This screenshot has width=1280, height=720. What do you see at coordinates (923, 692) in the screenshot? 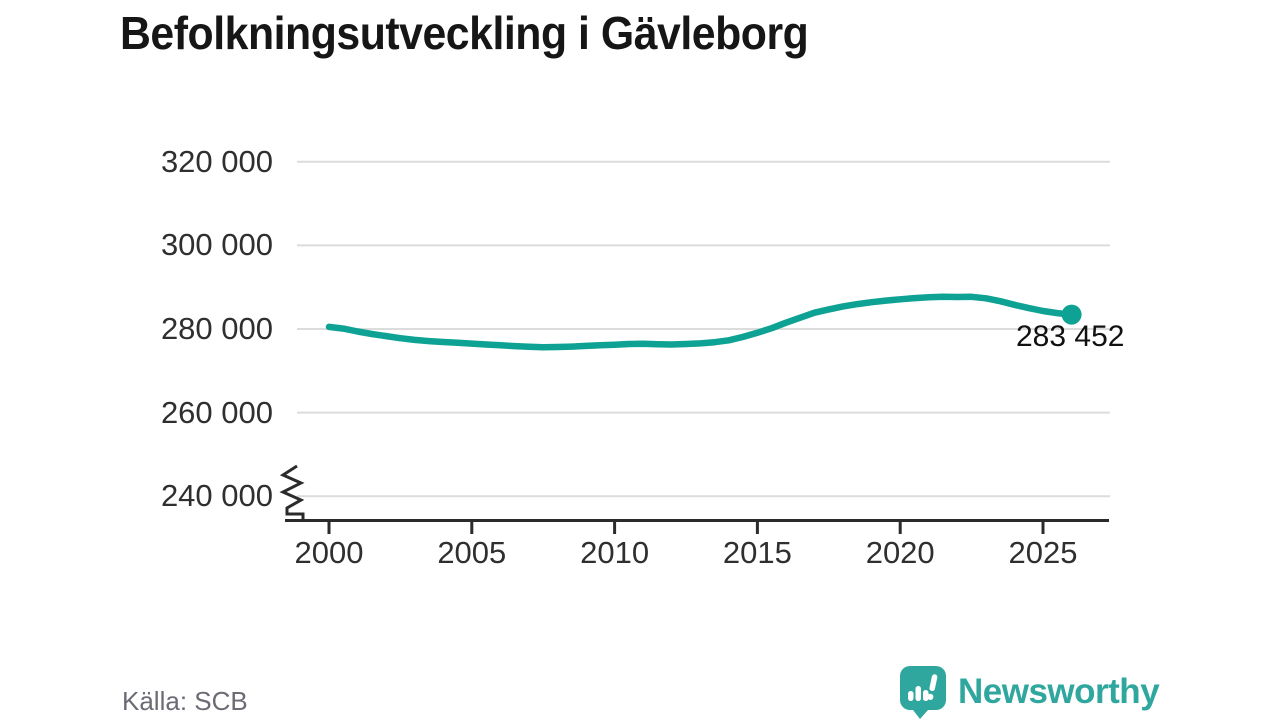
I see `newsworthy-speech-bubble-bar-chart-icon` at bounding box center [923, 692].